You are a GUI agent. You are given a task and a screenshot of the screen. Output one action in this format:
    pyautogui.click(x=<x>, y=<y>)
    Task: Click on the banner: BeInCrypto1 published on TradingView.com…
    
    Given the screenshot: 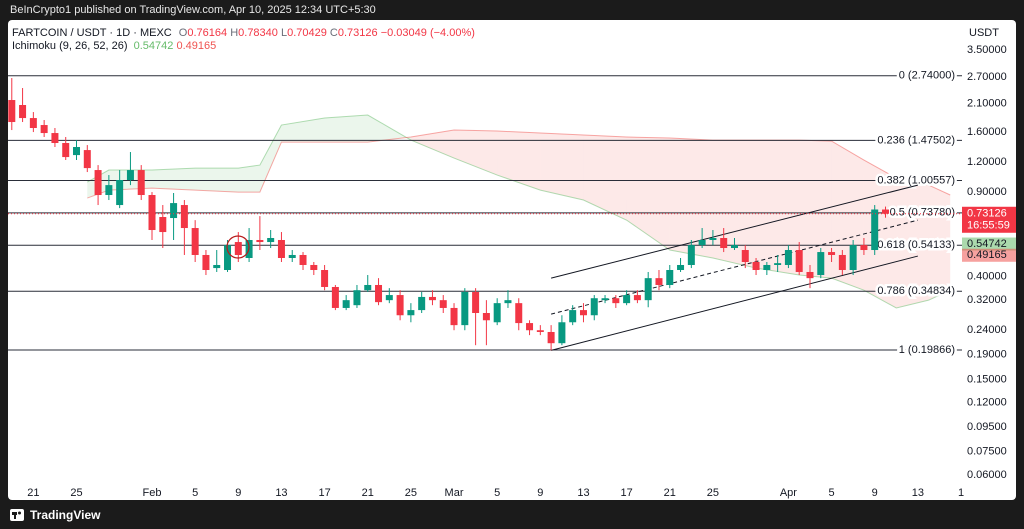 What is the action you would take?
    pyautogui.click(x=193, y=10)
    